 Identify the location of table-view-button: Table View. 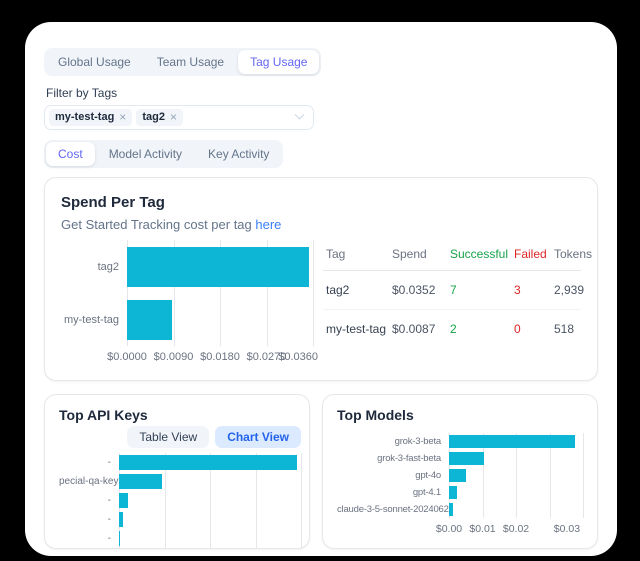
(168, 437).